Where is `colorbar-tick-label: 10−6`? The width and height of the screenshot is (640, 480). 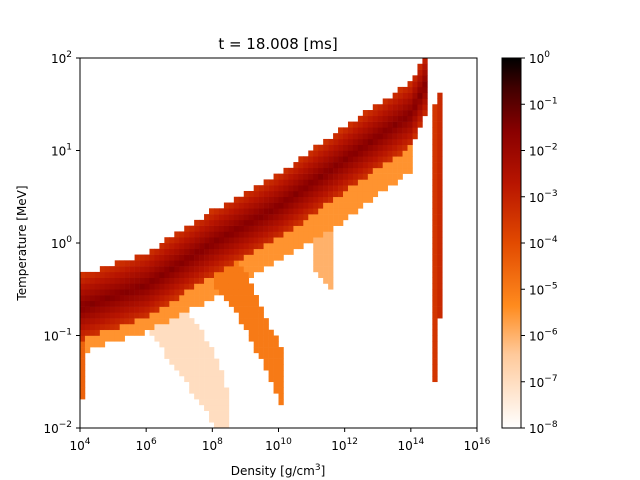 colorbar-tick-label: 10−6 is located at coordinates (543, 336).